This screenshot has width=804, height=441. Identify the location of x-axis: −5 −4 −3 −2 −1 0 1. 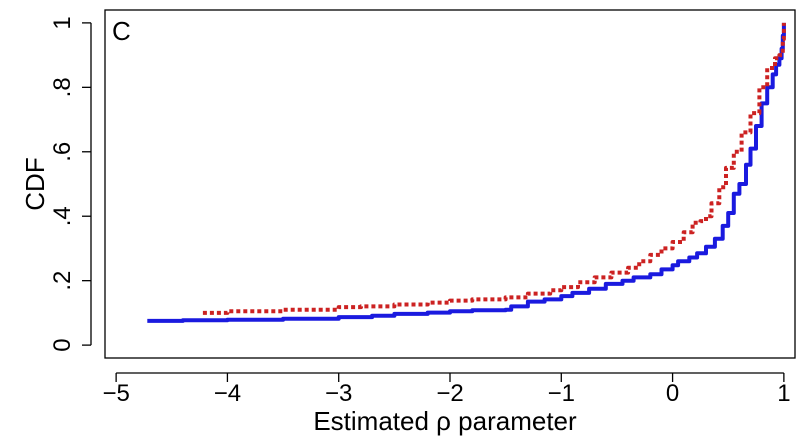
(446, 389).